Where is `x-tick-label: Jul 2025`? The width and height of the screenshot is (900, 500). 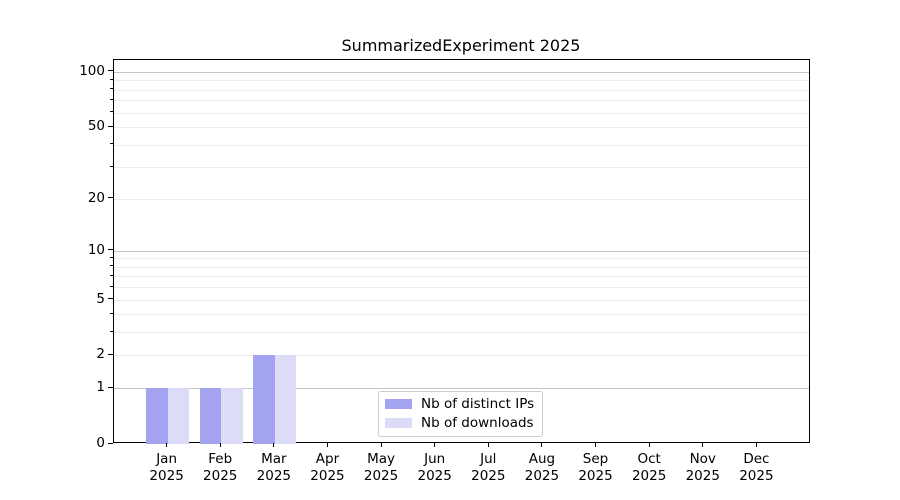
x-tick-label: Jul 2025 is located at coordinates (488, 468).